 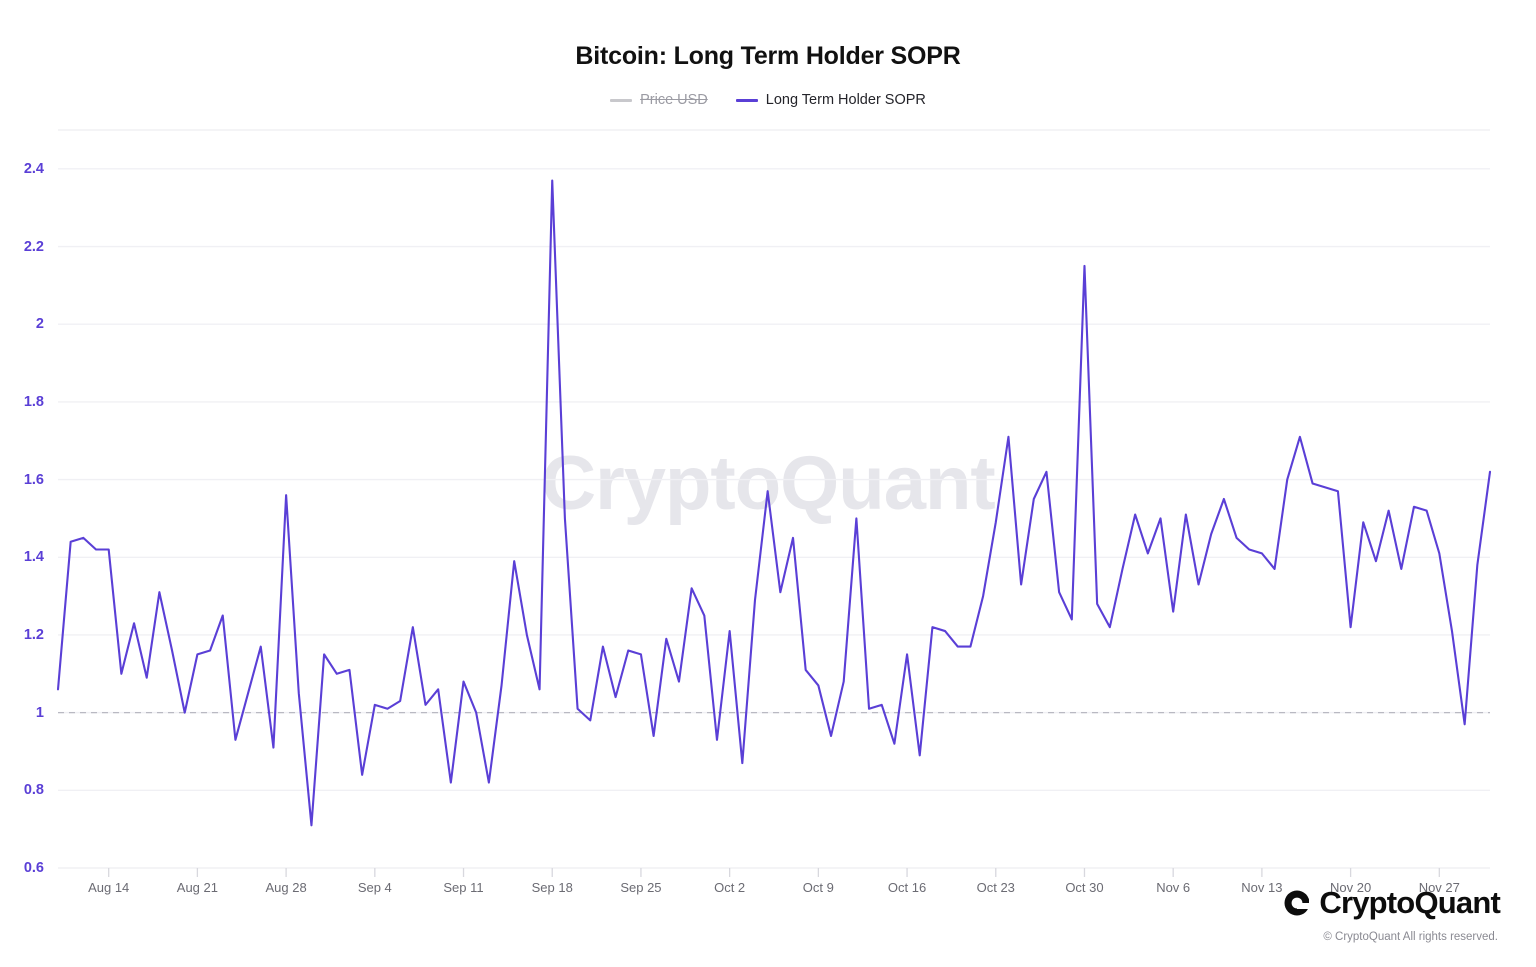 What do you see at coordinates (463, 887) in the screenshot?
I see `x-tick-label-4: Sep 11` at bounding box center [463, 887].